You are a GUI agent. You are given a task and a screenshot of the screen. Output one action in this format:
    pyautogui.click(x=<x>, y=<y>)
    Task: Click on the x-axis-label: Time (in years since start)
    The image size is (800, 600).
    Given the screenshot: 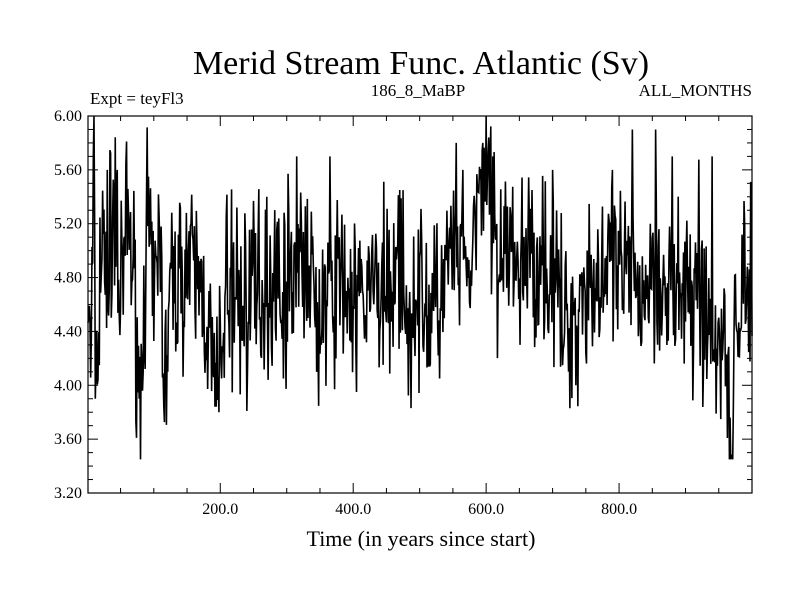 What is the action you would take?
    pyautogui.click(x=421, y=538)
    